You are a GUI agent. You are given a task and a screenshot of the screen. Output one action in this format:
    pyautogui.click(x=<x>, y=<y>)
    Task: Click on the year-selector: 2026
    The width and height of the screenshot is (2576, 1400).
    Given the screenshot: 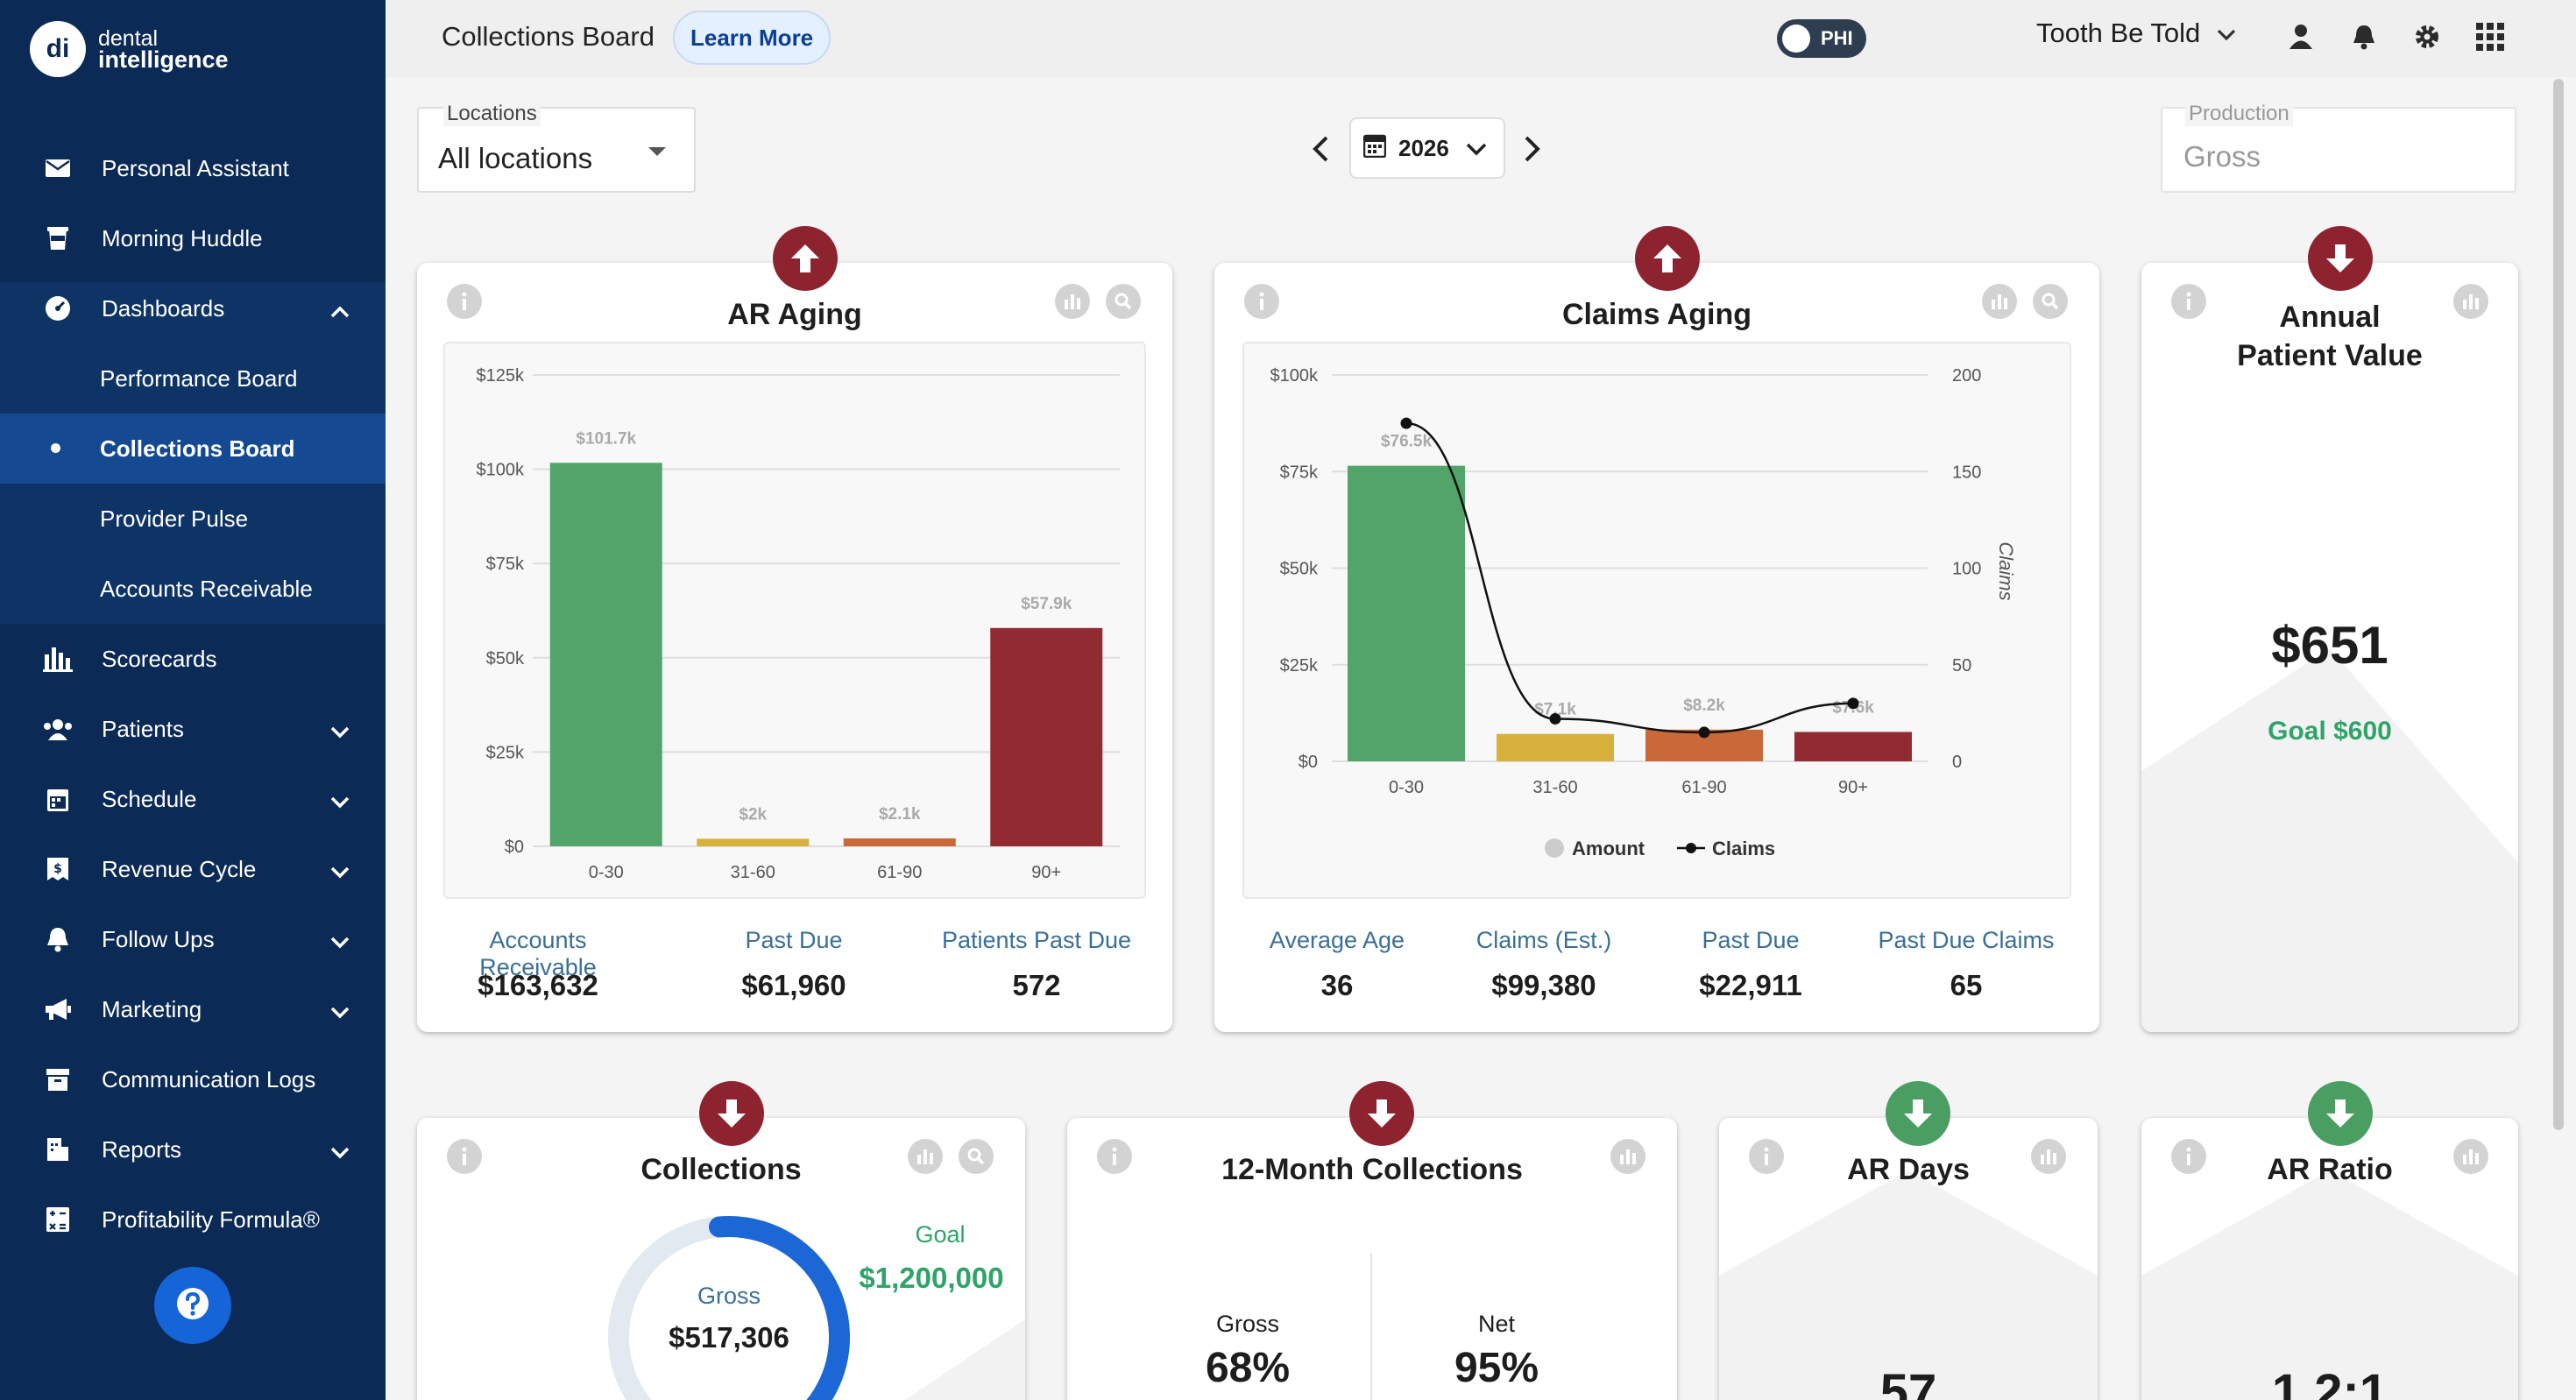 What is the action you would take?
    pyautogui.click(x=1427, y=148)
    